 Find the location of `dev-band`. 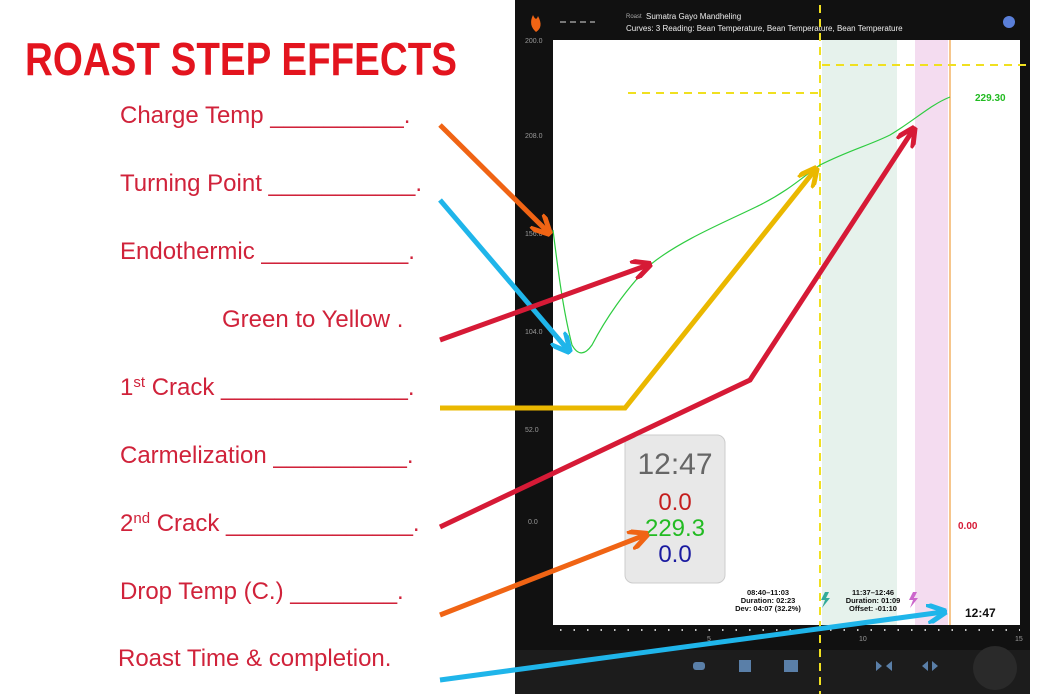

dev-band is located at coordinates (859, 332).